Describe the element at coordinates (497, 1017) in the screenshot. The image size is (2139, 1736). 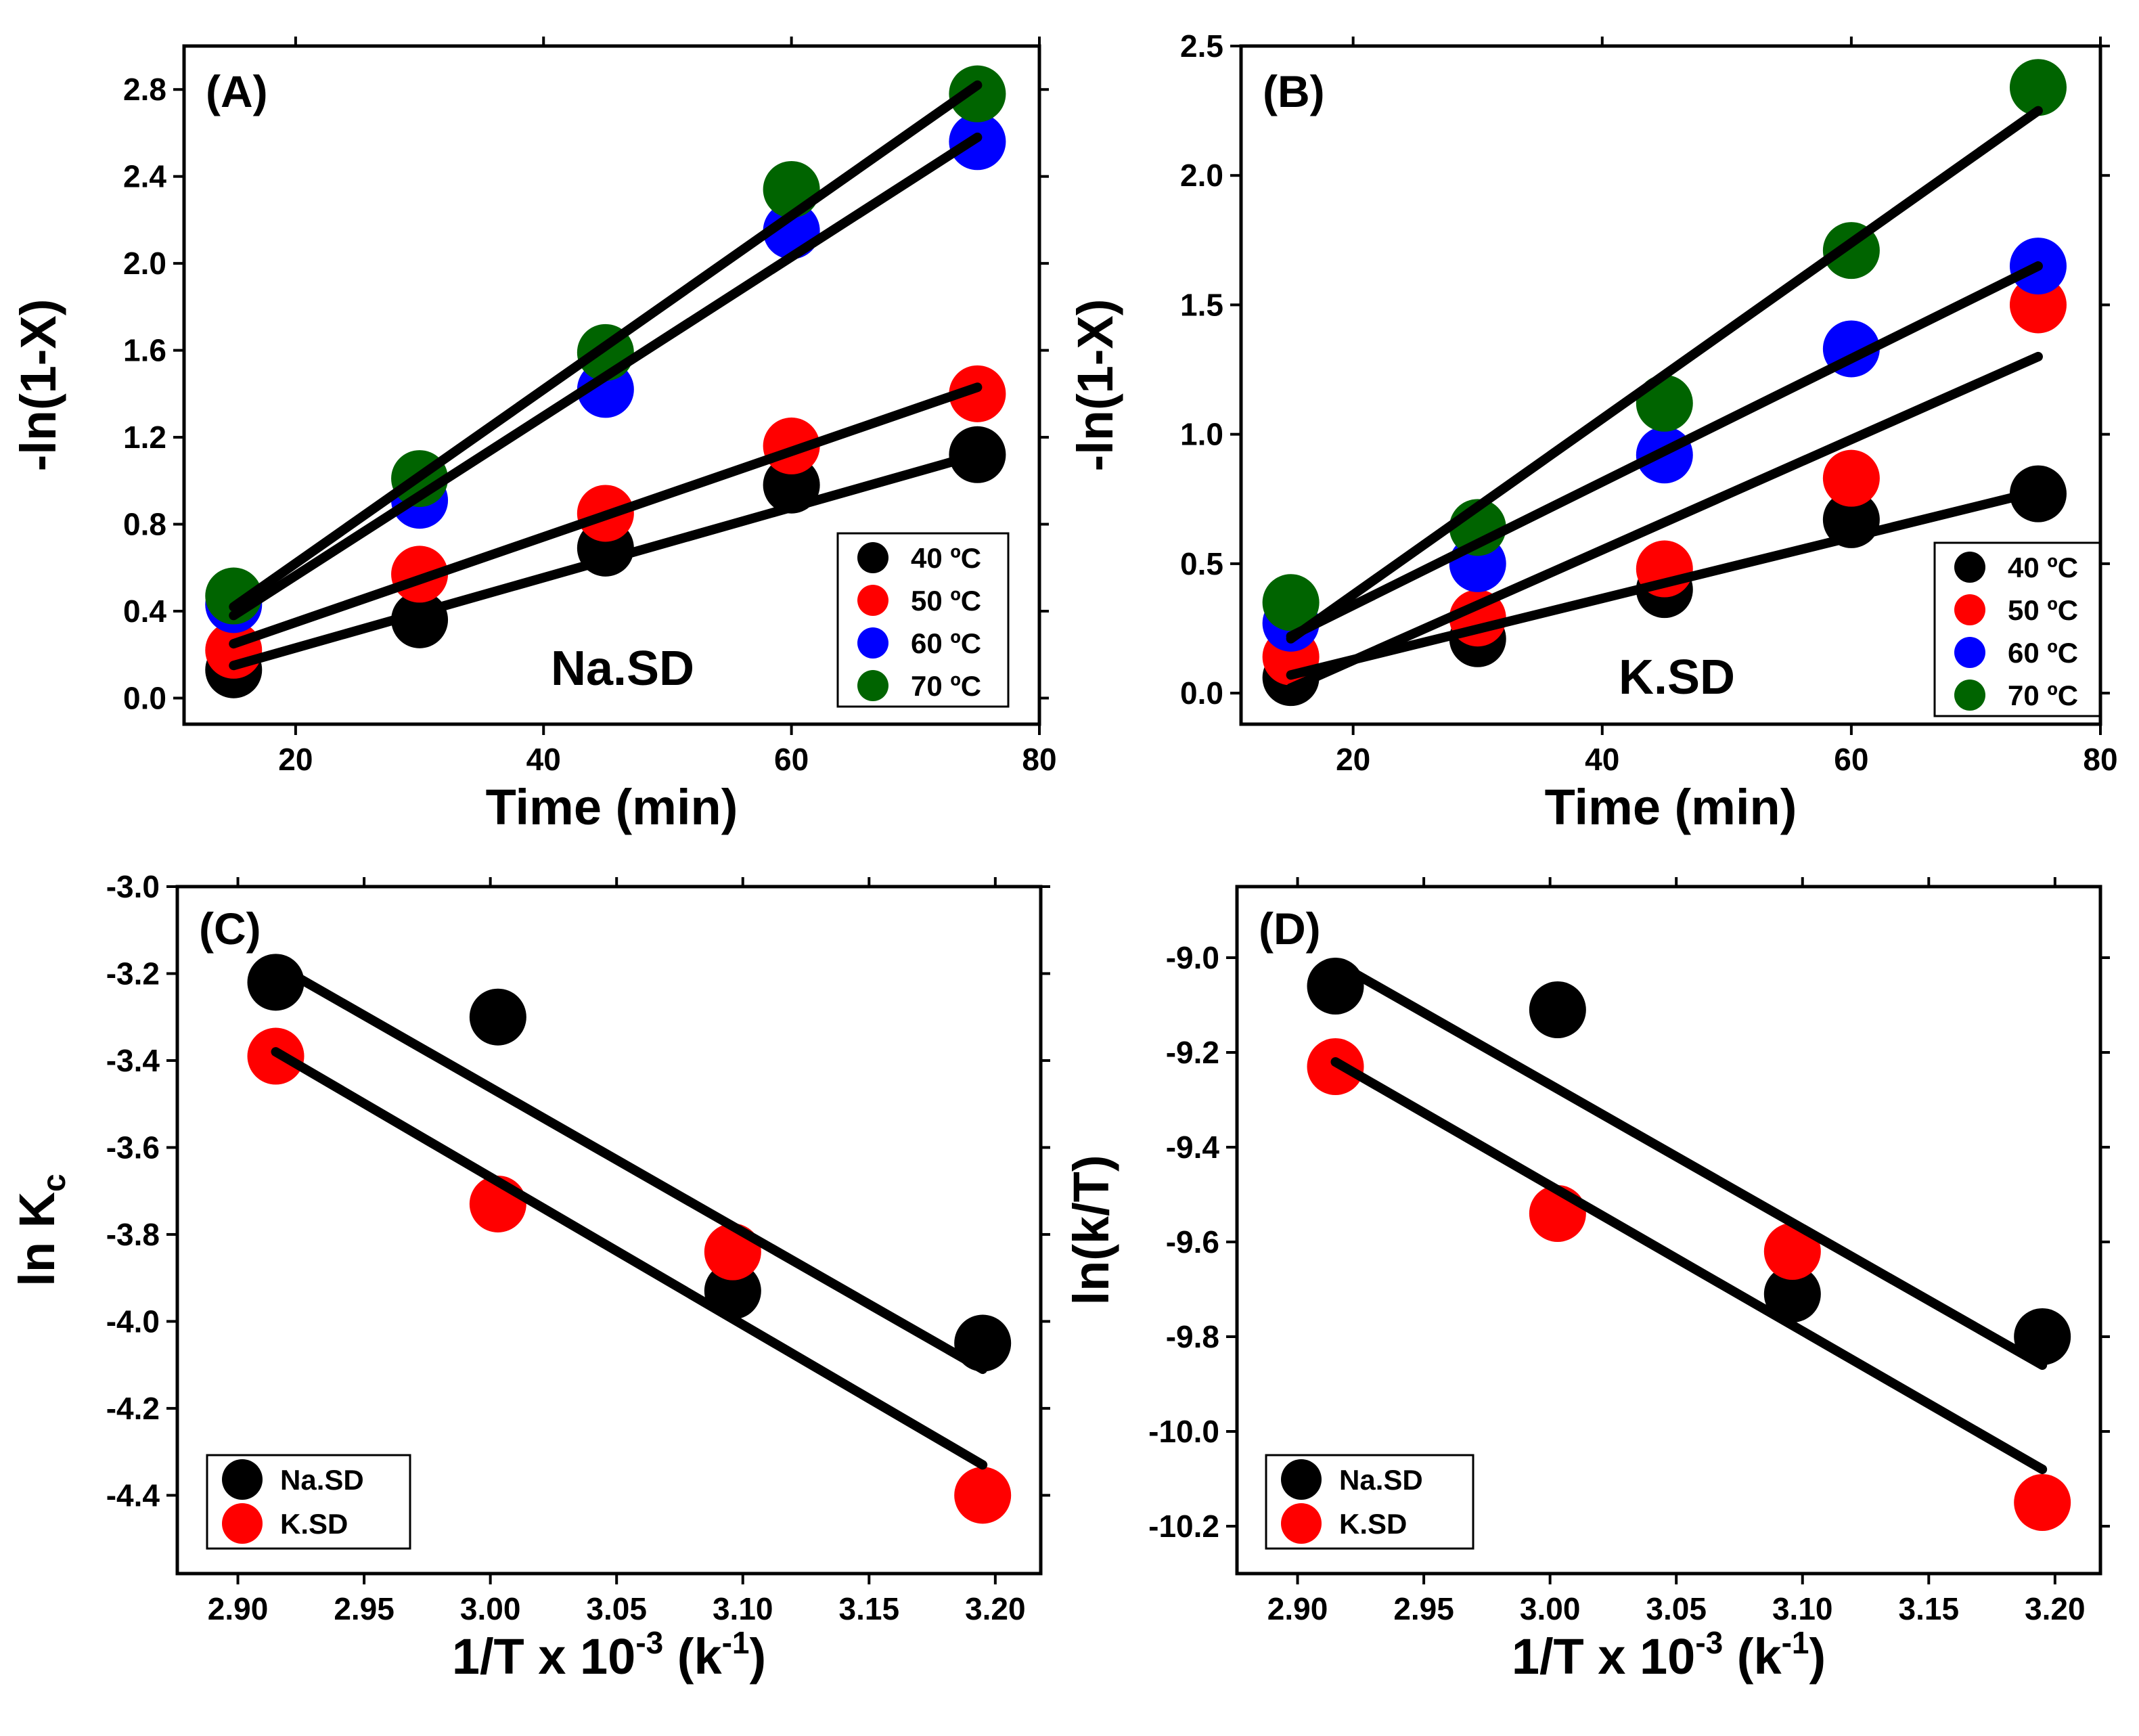
I see `data-point-c-s0-p1` at that location.